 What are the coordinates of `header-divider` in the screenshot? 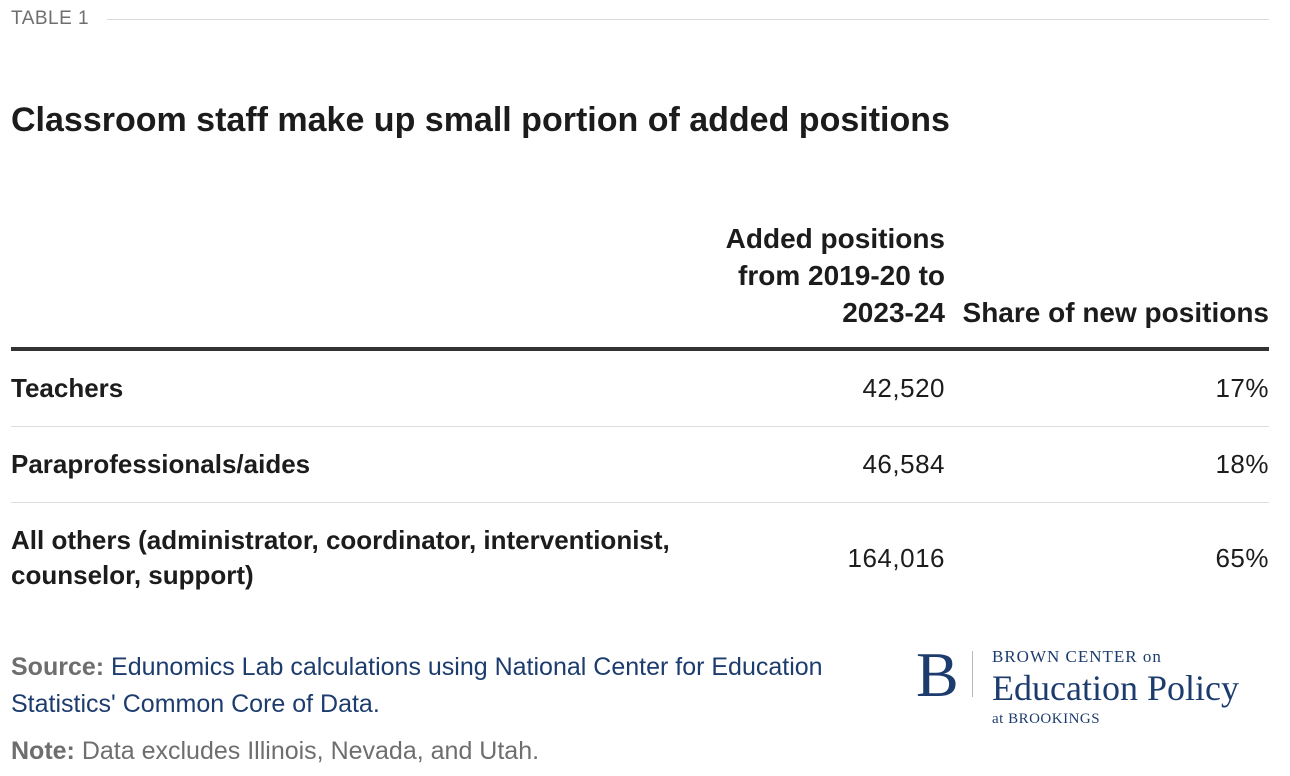 It's located at (688, 19).